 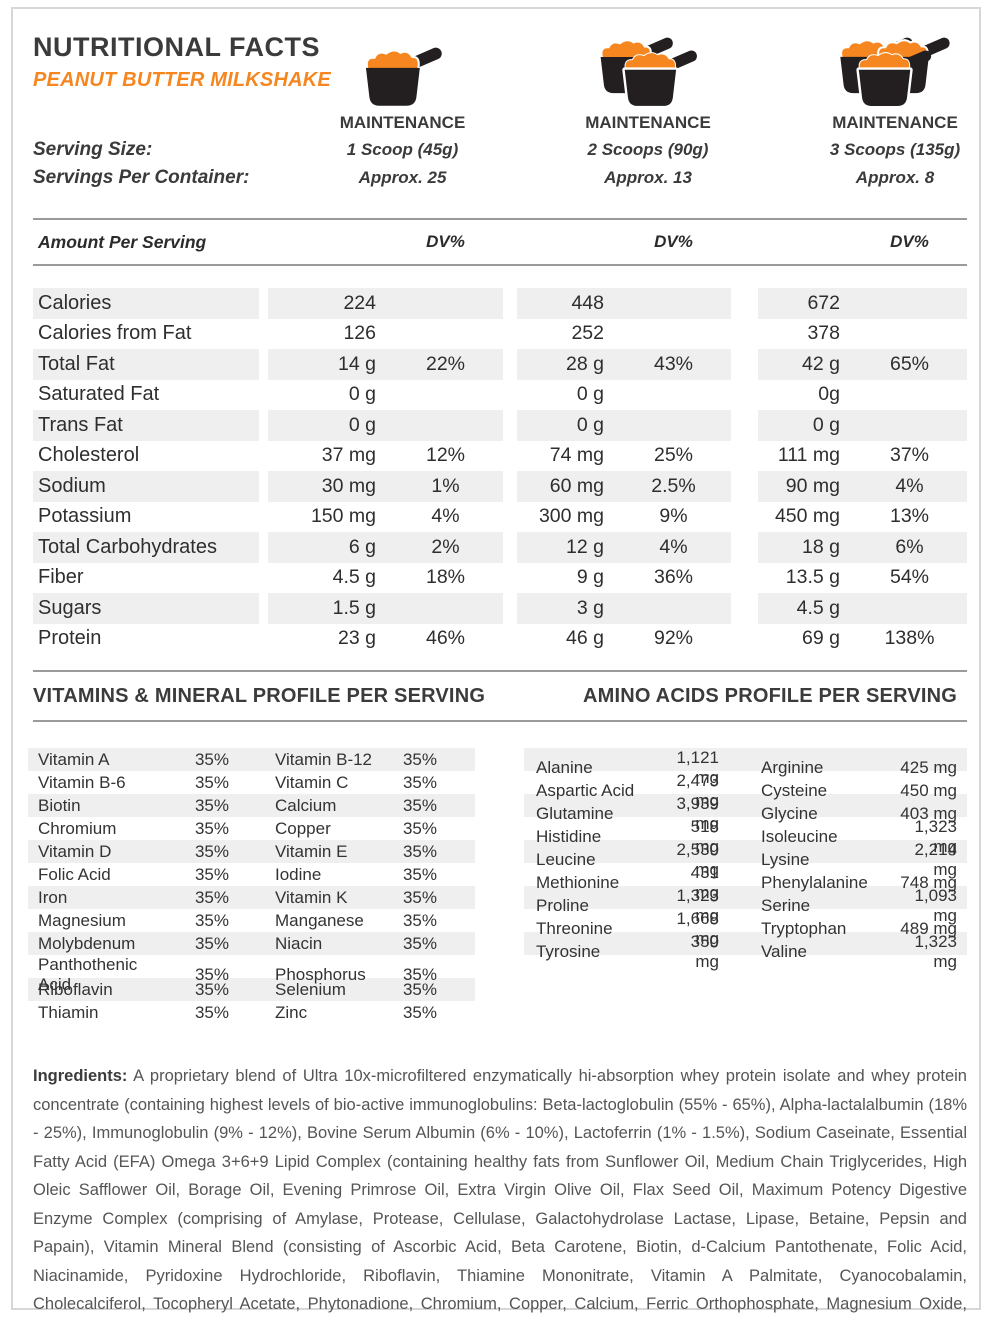 What do you see at coordinates (704, 951) in the screenshot?
I see `amino-acid-amount: 350 mg` at bounding box center [704, 951].